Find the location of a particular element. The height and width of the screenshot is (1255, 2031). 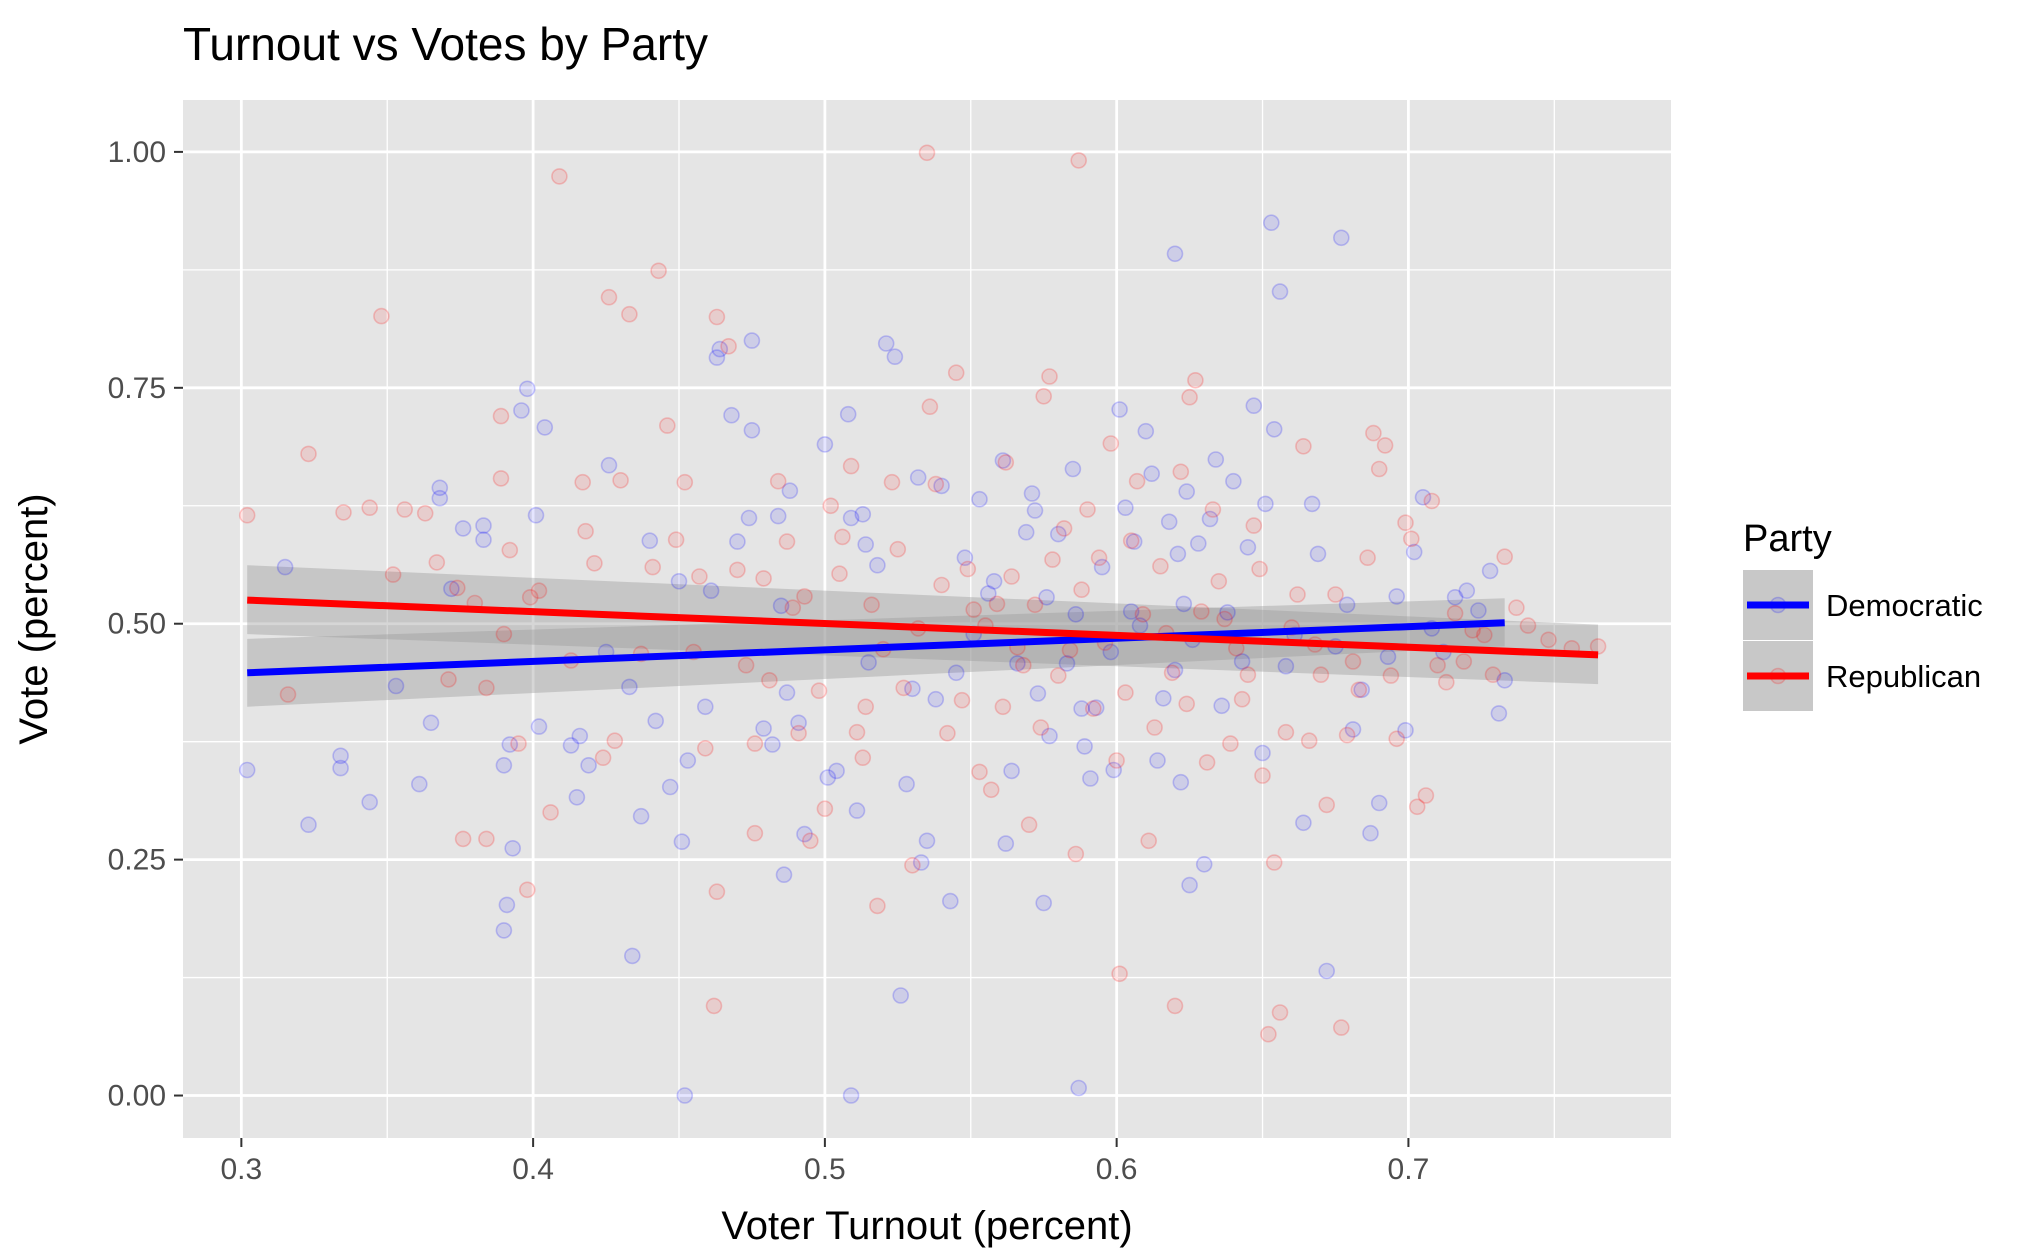

x-tick-label: 0.5 is located at coordinates (825, 1169).